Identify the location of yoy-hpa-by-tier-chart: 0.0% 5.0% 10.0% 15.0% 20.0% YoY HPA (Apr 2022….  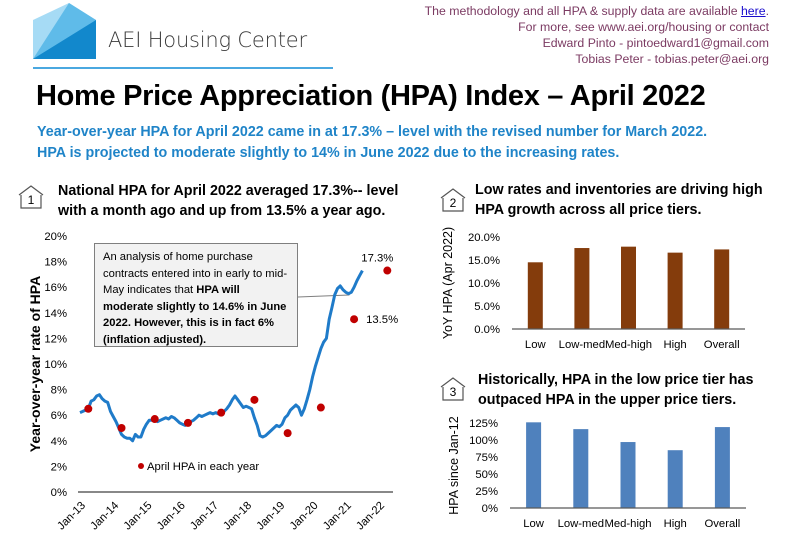
(593, 289).